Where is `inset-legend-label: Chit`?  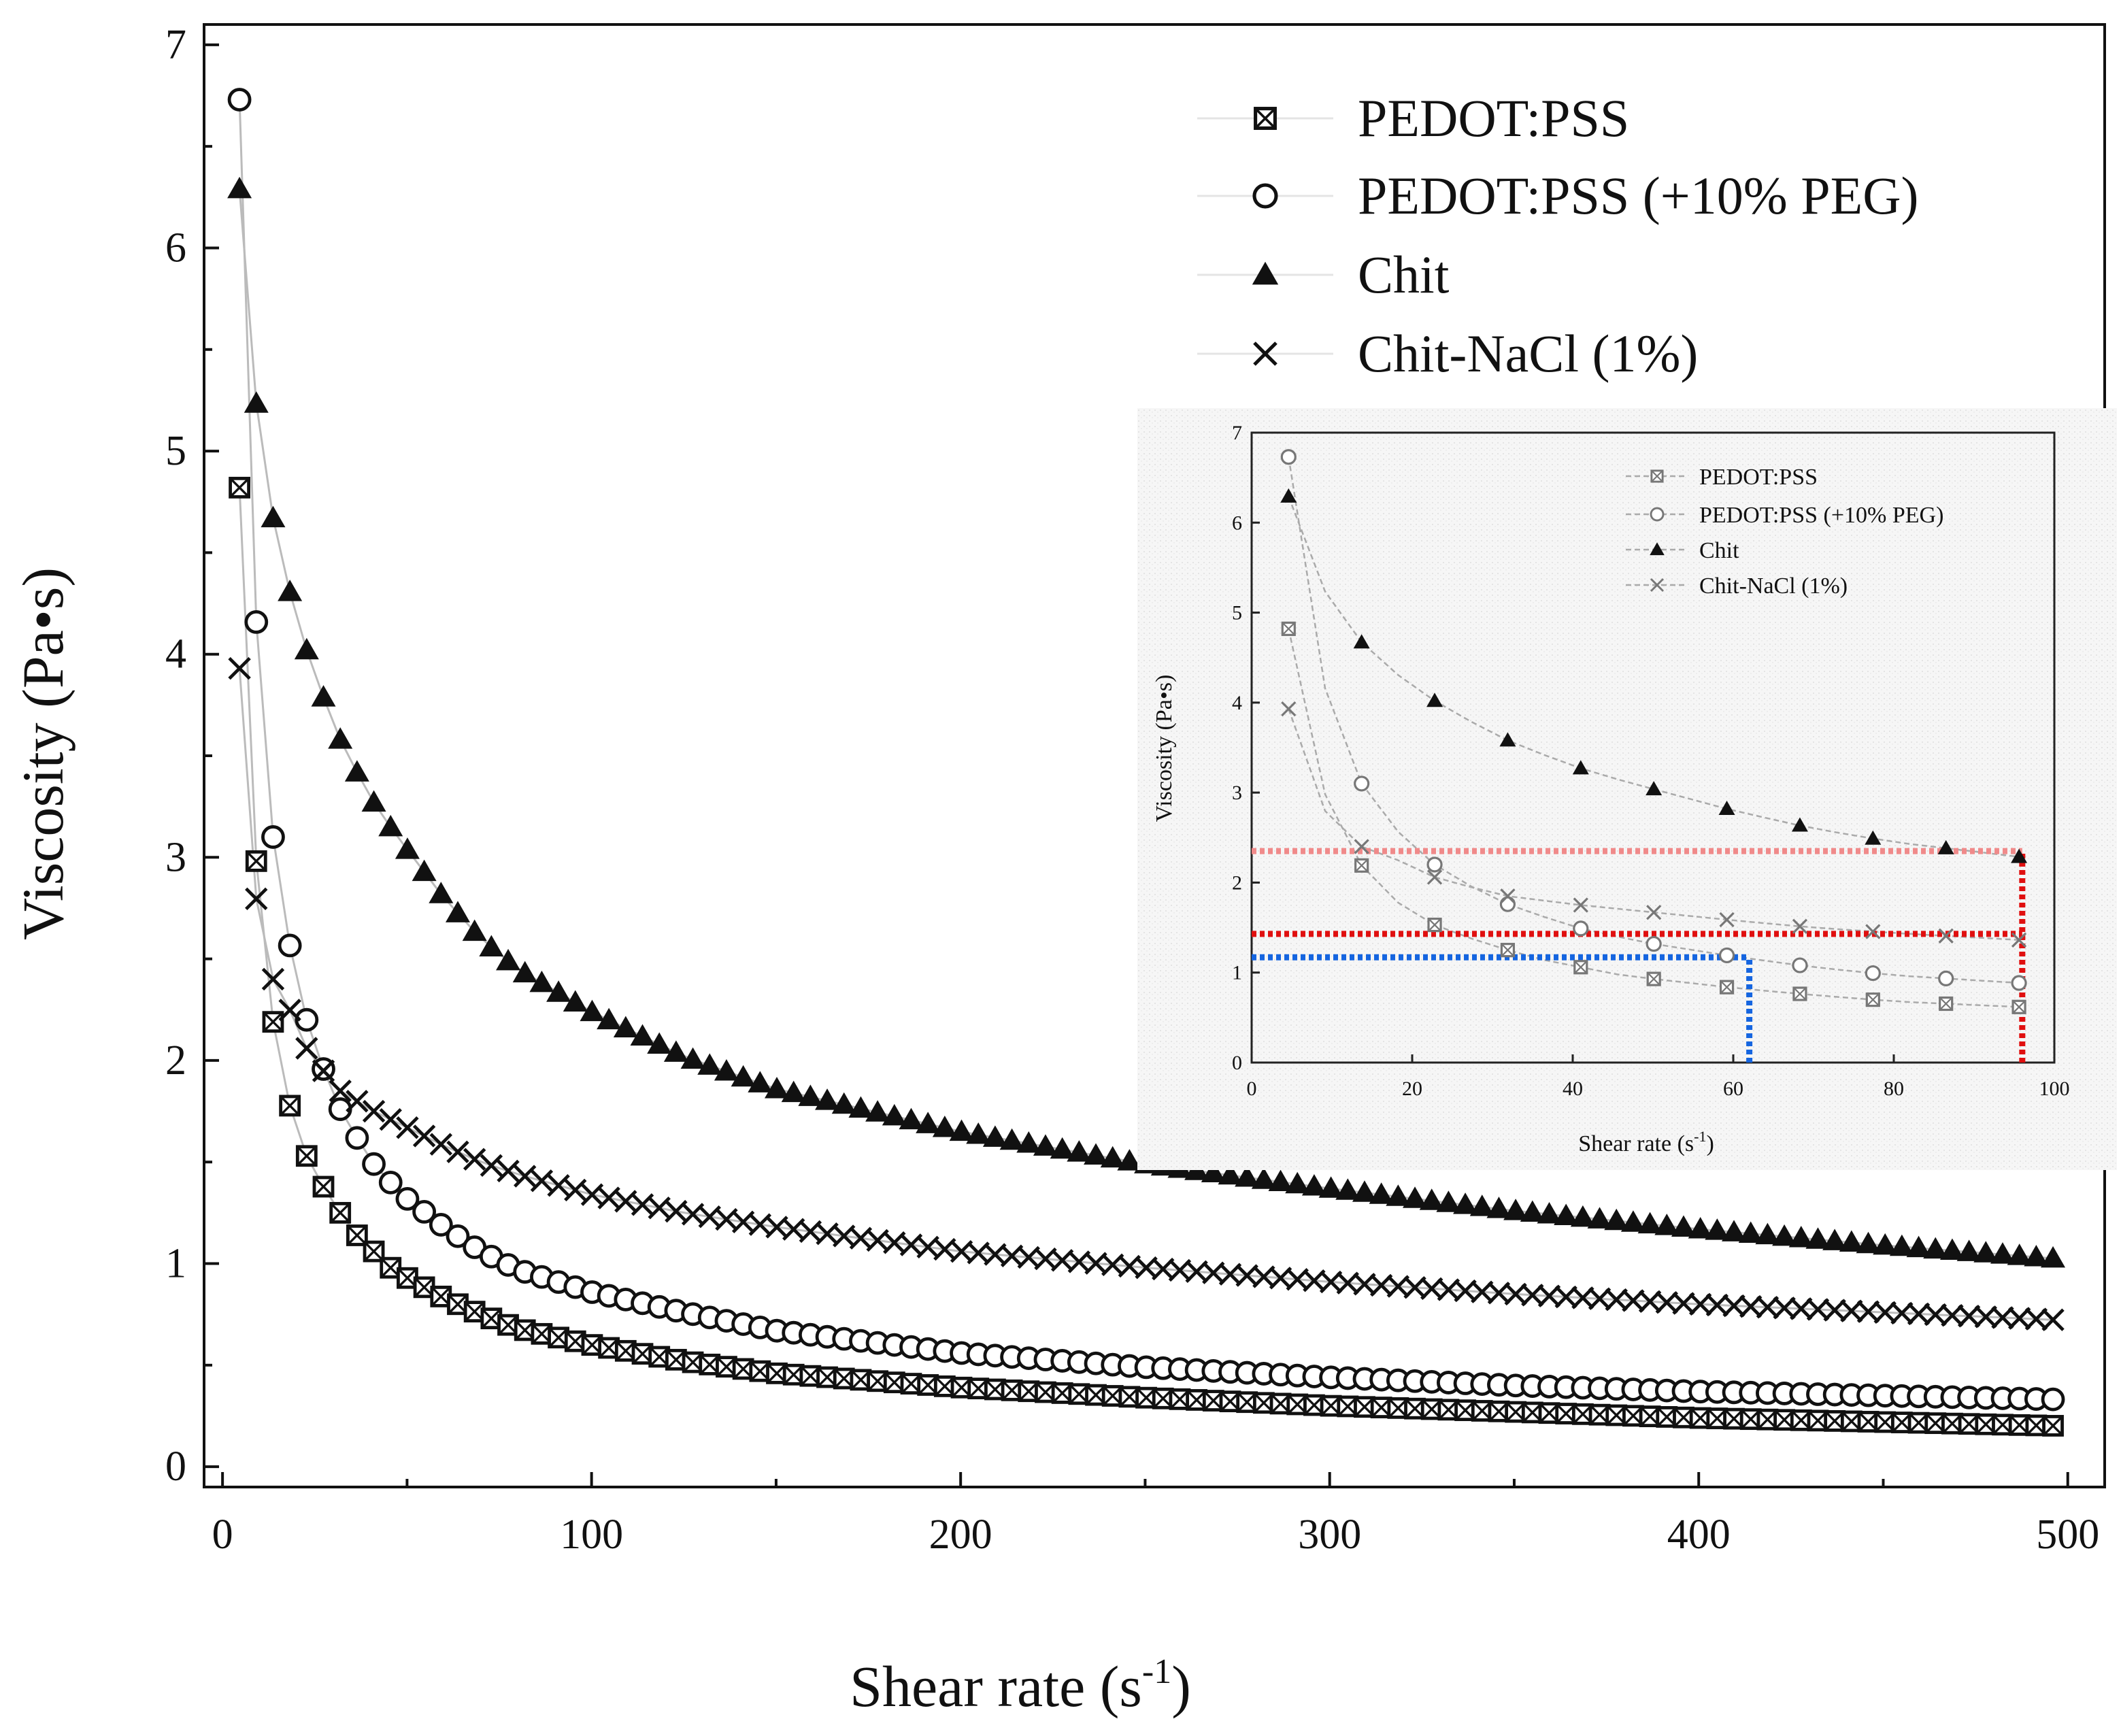
inset-legend-label: Chit is located at coordinates (1719, 550).